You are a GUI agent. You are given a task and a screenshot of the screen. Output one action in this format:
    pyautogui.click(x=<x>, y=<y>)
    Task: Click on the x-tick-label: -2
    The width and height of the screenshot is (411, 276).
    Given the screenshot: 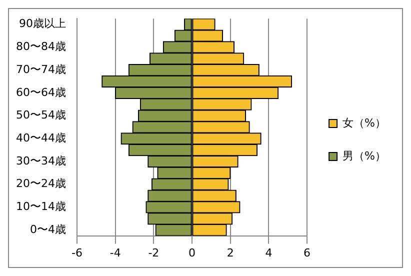 What is the action you would take?
    pyautogui.click(x=154, y=253)
    